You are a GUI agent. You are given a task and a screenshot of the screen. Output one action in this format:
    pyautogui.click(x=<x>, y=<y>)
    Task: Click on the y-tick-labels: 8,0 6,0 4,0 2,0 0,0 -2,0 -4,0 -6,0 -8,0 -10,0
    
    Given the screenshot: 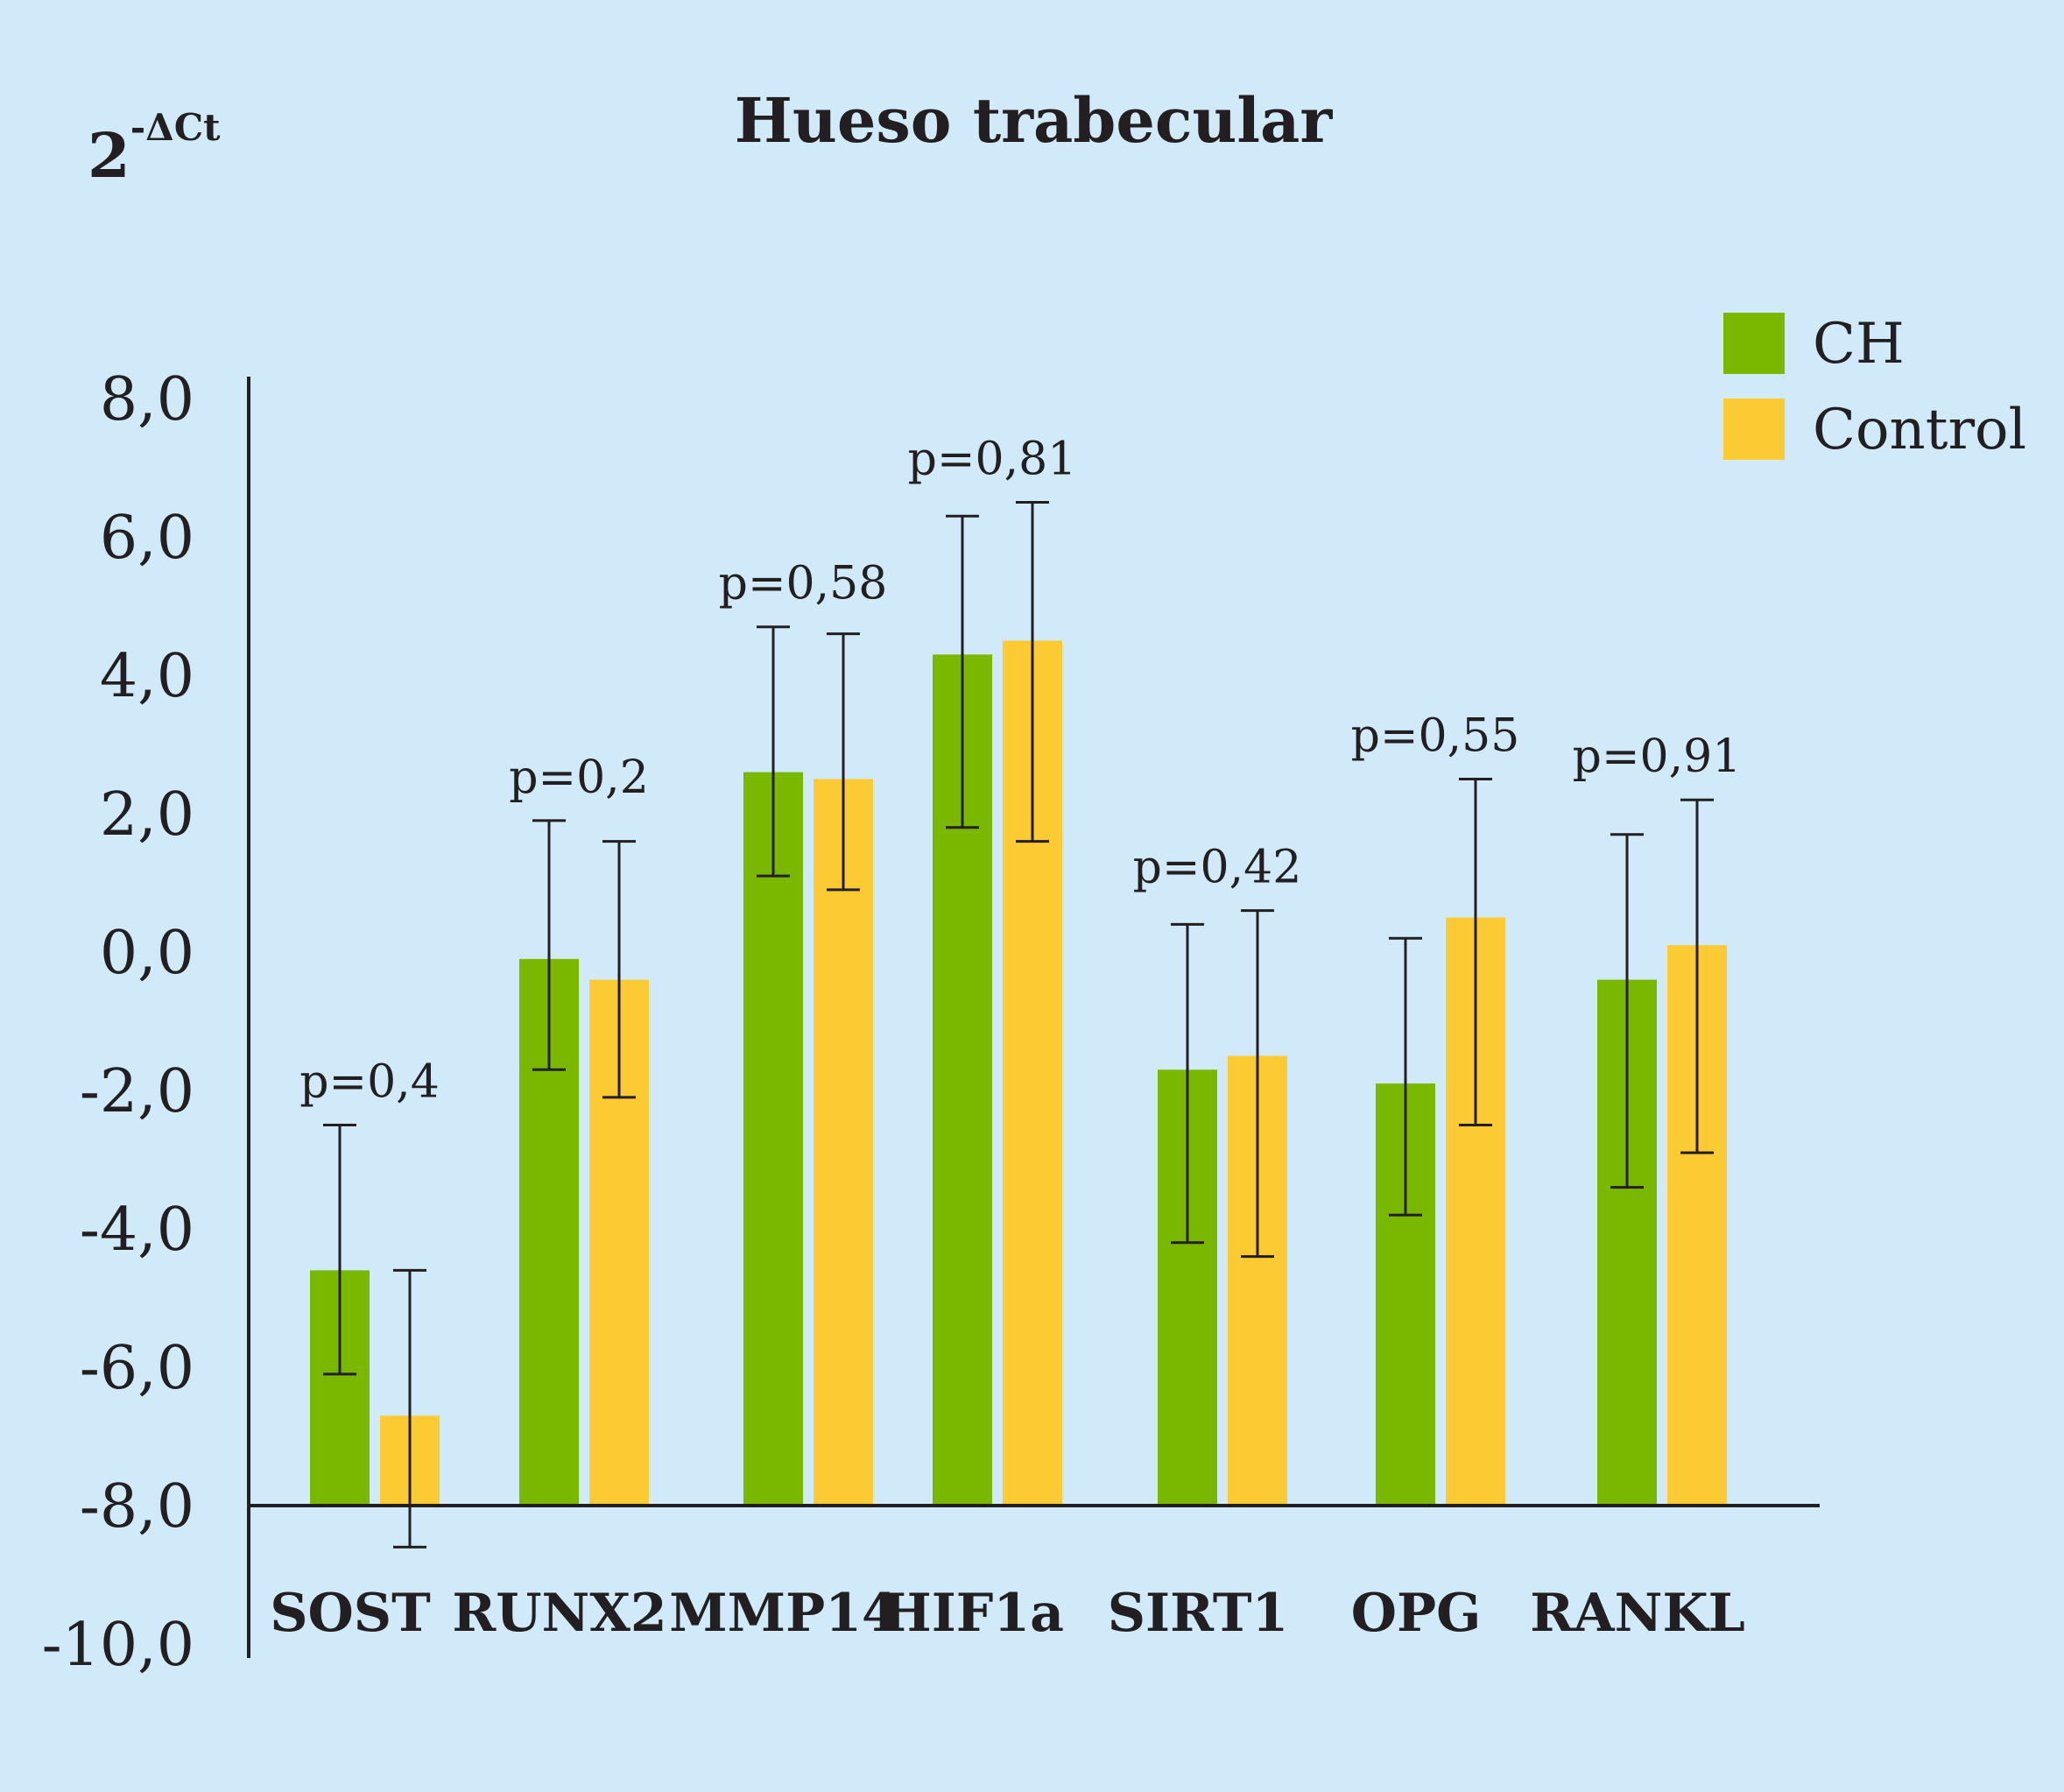 What is the action you would take?
    pyautogui.click(x=118, y=1022)
    